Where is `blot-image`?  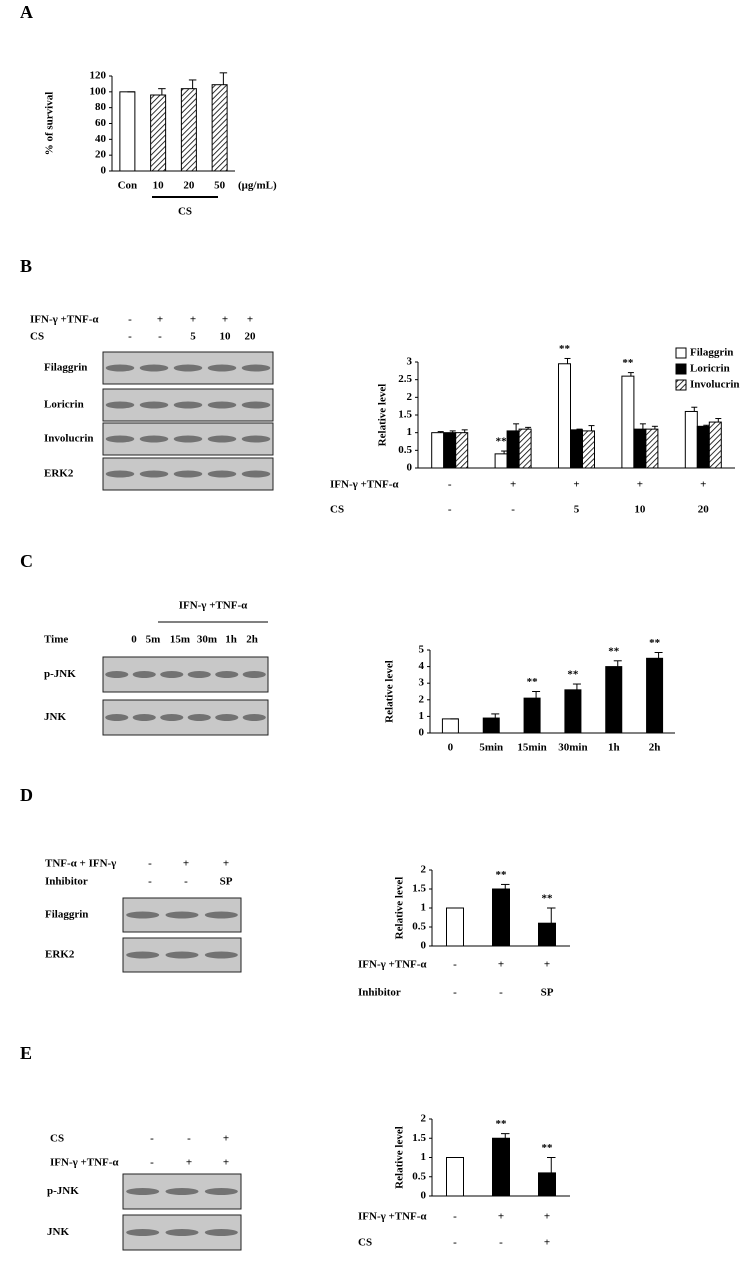
blot-image is located at coordinates (185, 674).